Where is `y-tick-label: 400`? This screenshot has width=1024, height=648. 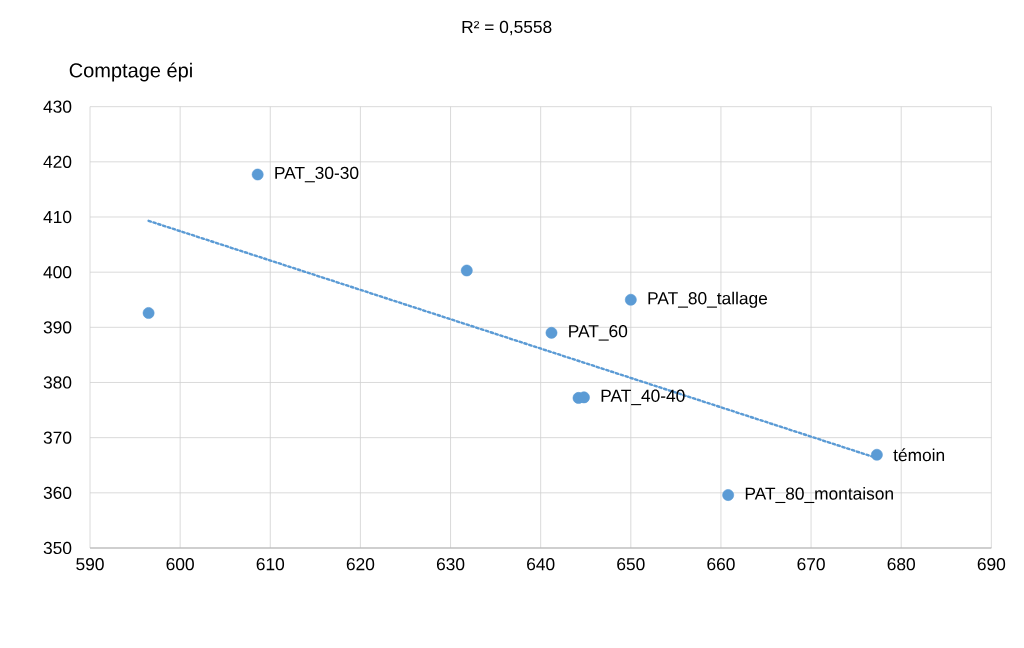
y-tick-label: 400 is located at coordinates (57, 272).